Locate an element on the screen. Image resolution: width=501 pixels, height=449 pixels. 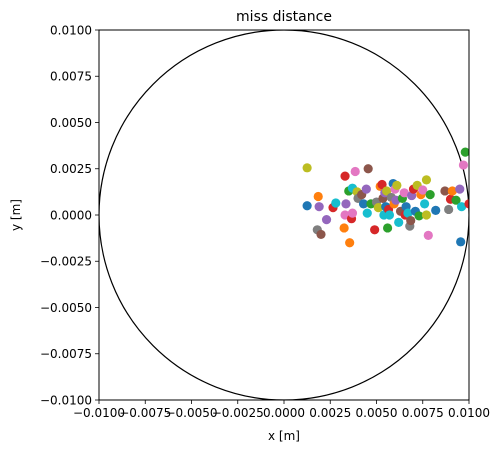
x-tick-label: 0.0025 is located at coordinates (330, 413).